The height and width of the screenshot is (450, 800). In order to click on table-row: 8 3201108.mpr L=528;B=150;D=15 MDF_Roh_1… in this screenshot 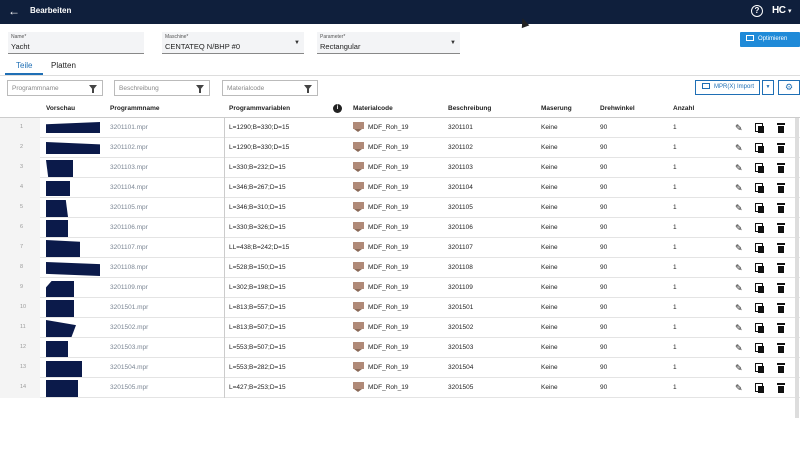, I will do `click(400, 268)`.